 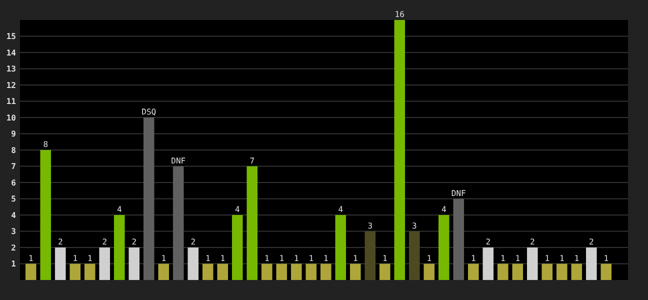 What do you see at coordinates (13, 264) in the screenshot?
I see `y-tick-label: 1` at bounding box center [13, 264].